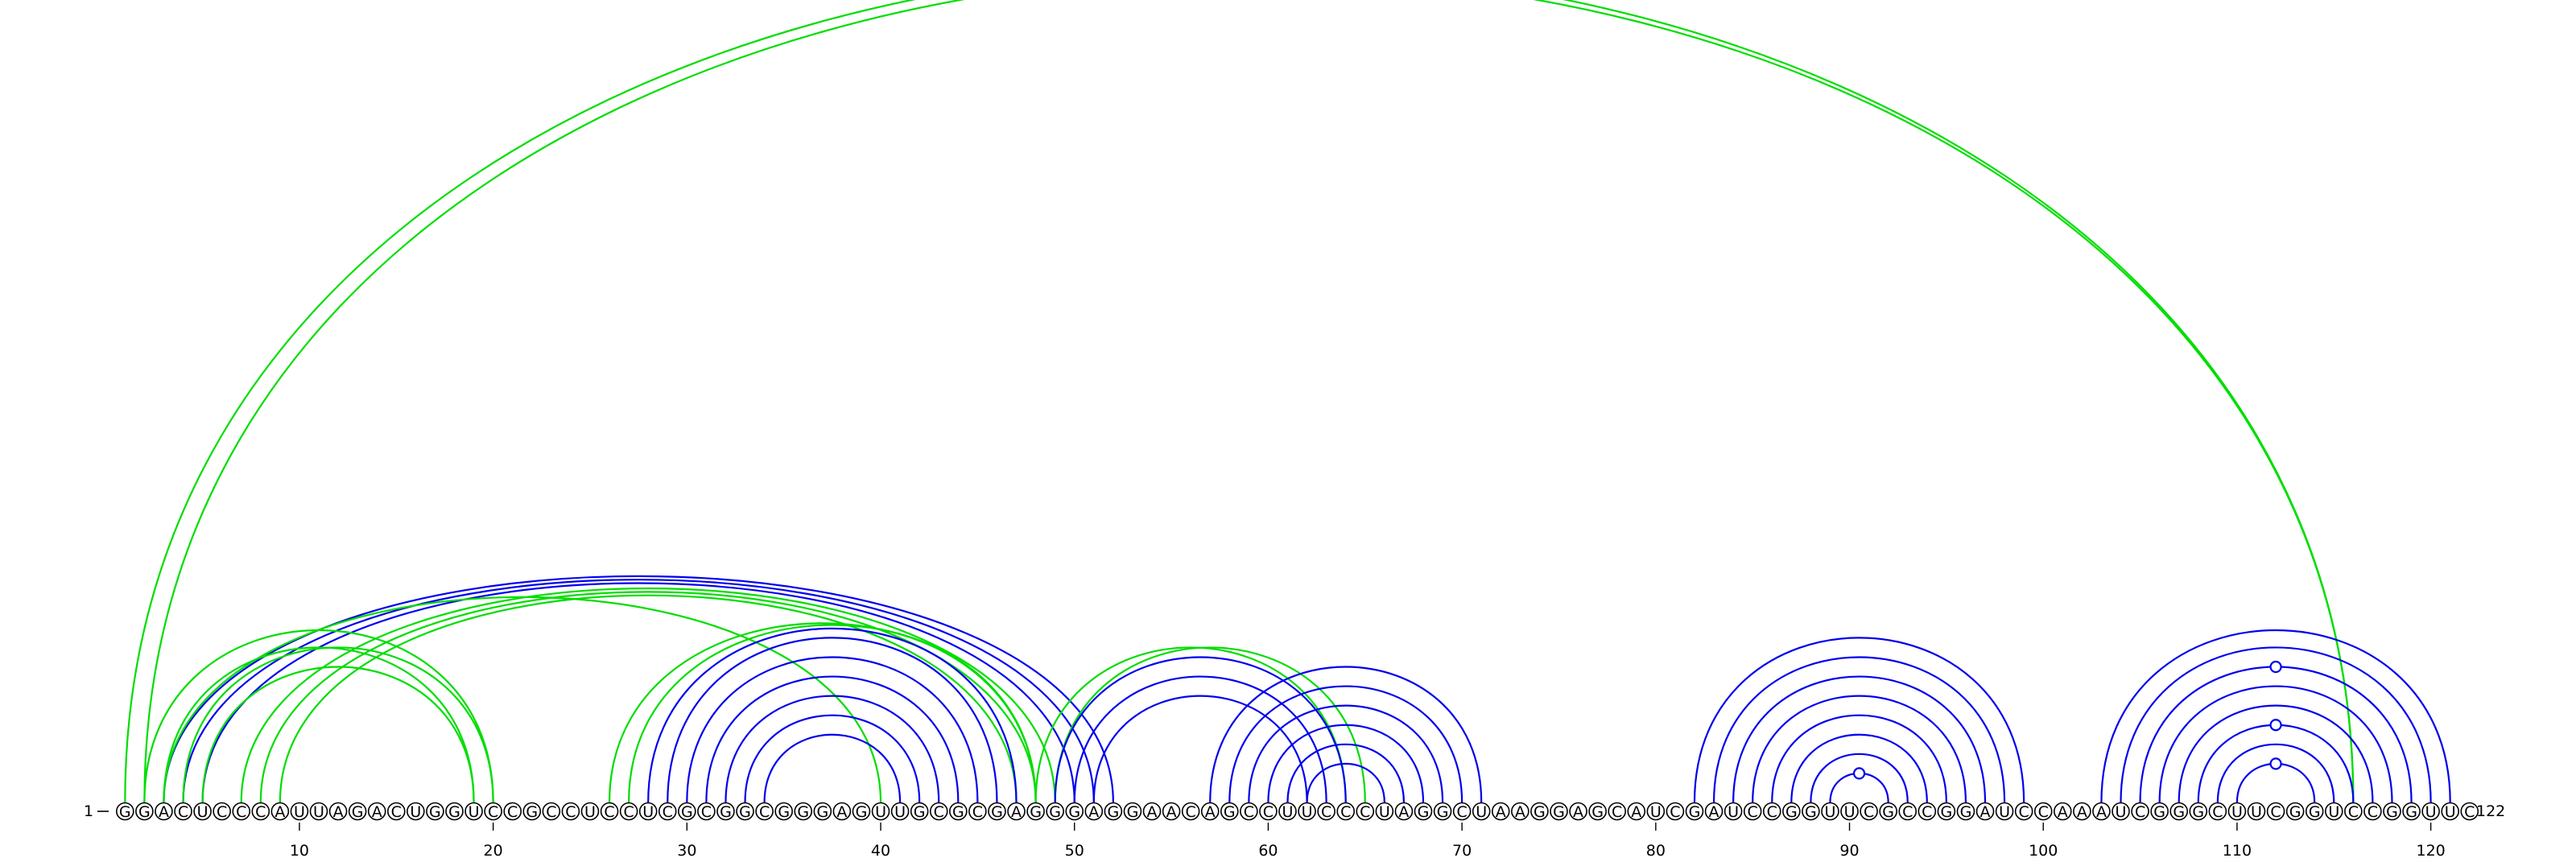 The height and width of the screenshot is (858, 2576). Describe the element at coordinates (2314, 812) in the screenshot. I see `nucleotide-114: G` at that location.